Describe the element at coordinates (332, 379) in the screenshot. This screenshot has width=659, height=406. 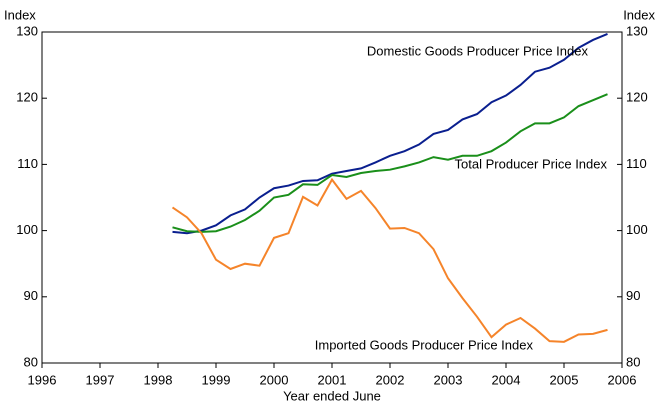
I see `x-tick-label: 2001` at that location.